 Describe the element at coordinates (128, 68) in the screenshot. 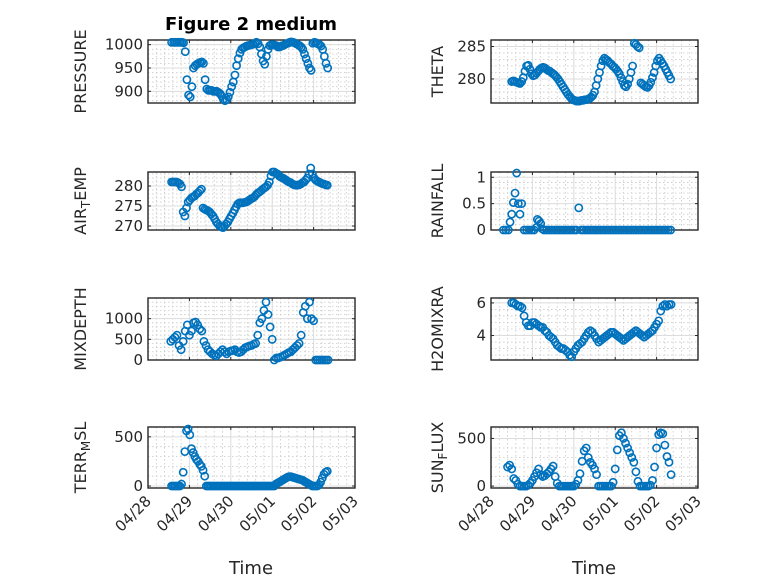

I see `y-tick-label: 950` at that location.